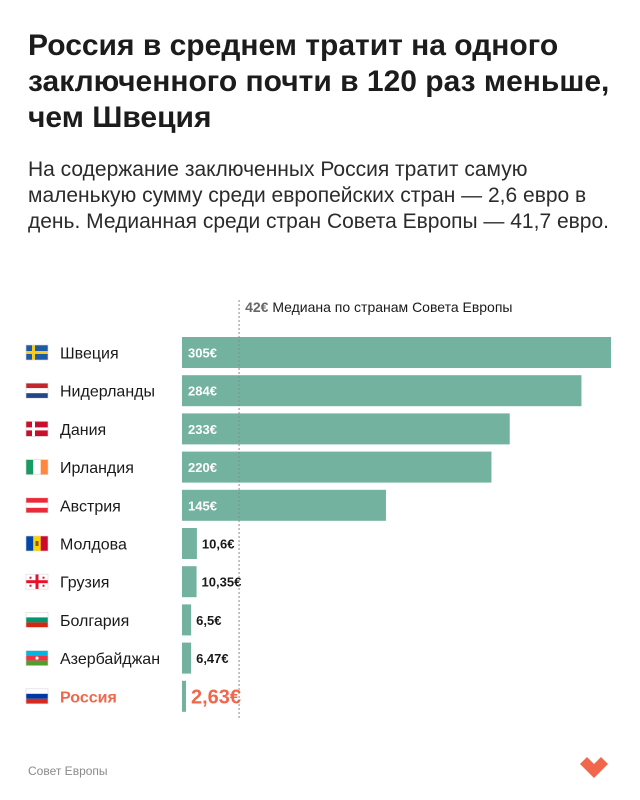 The height and width of the screenshot is (800, 640). I want to click on source-label: Совет Европы, so click(68, 771).